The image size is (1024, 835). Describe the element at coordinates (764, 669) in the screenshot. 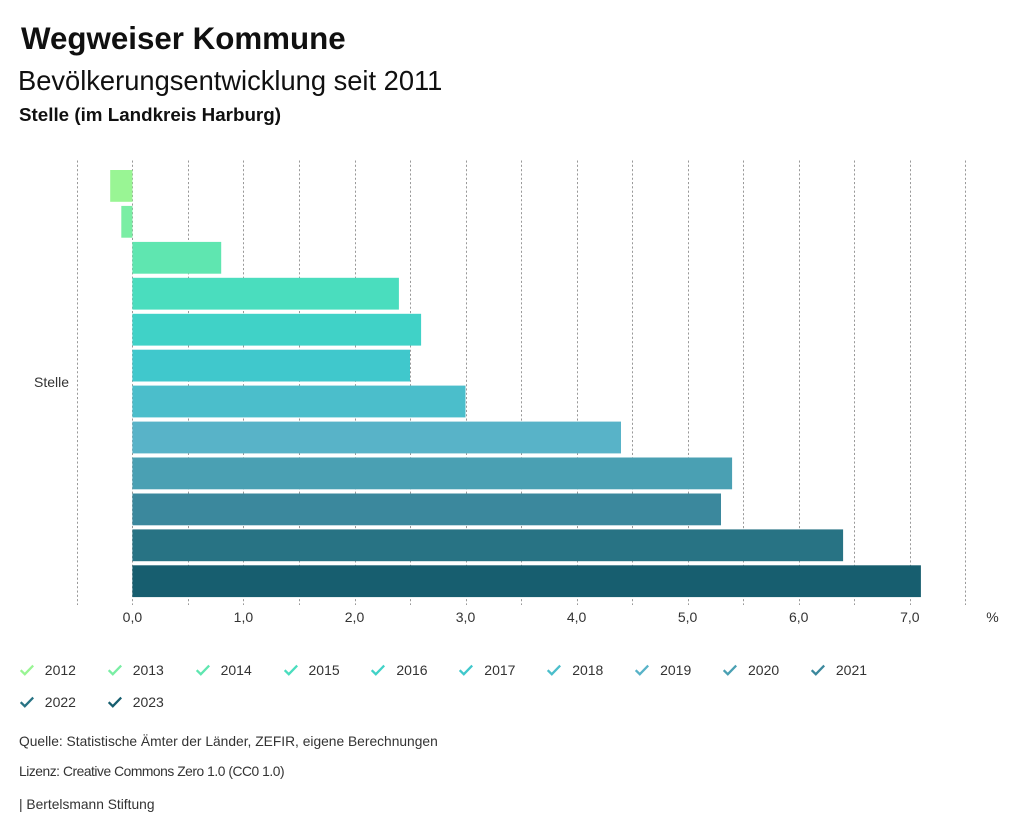

I see `legend-label: 2020` at that location.